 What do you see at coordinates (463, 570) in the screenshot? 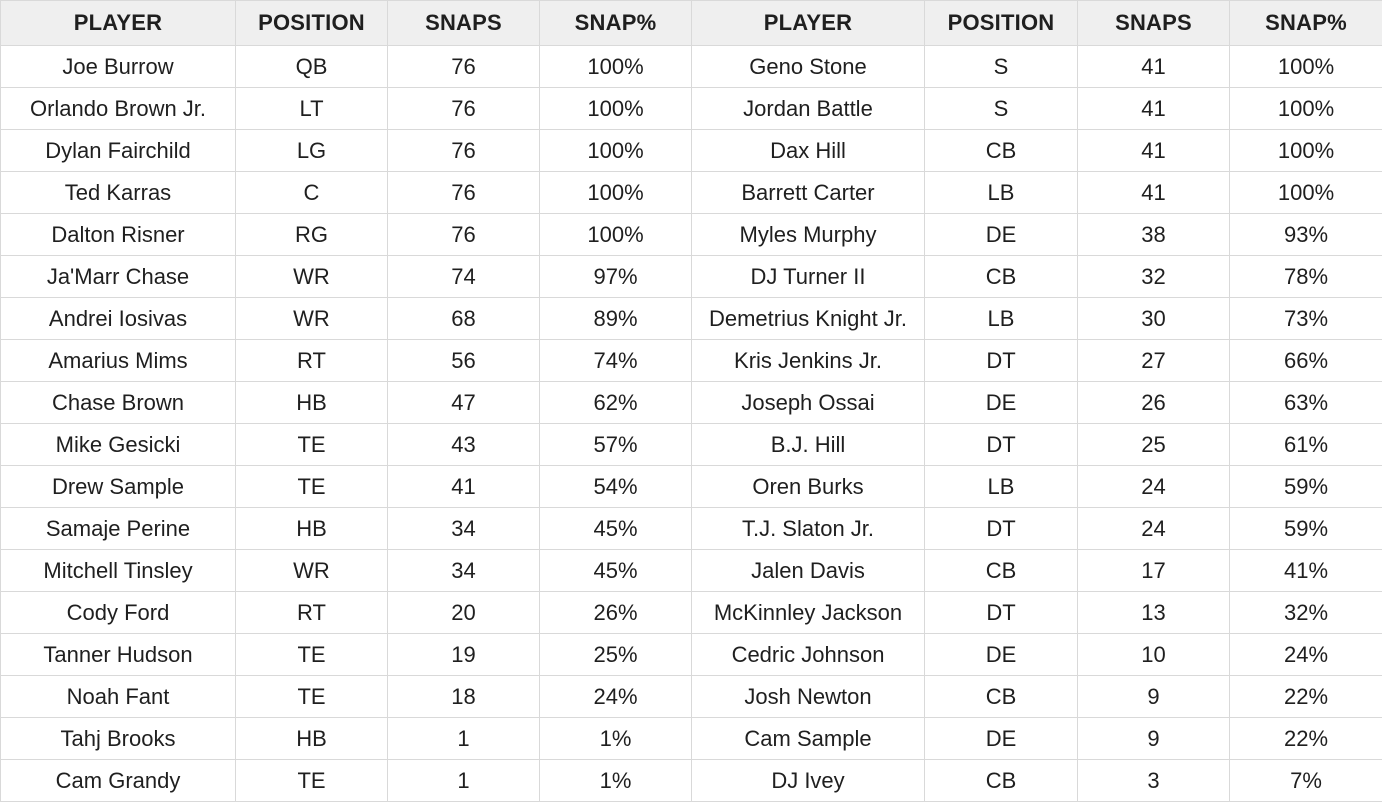
I see `cell-snaps-offense: 34` at bounding box center [463, 570].